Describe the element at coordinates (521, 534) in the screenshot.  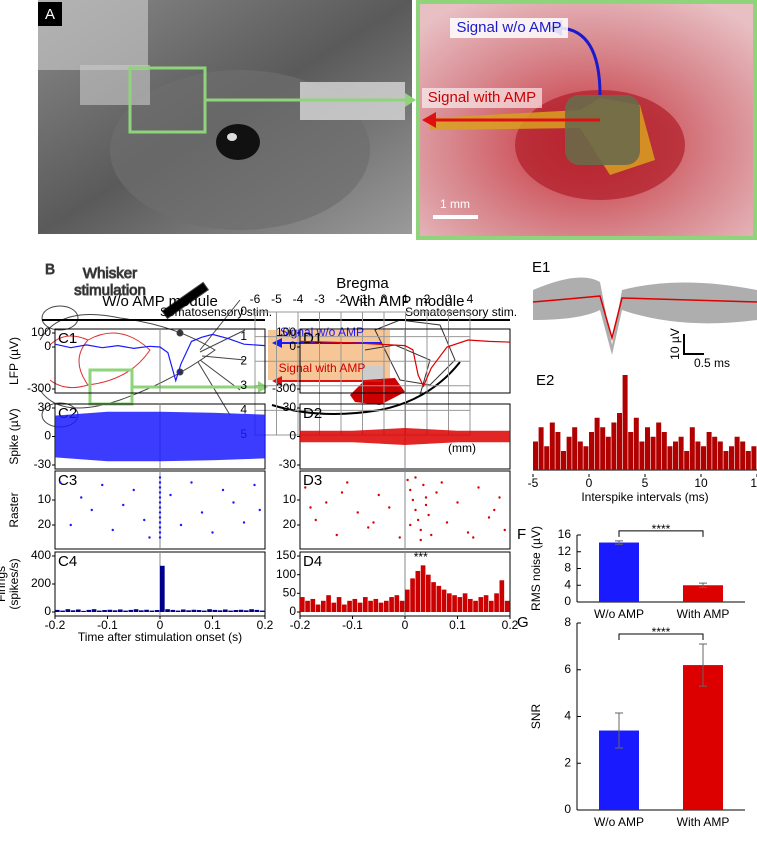
I see `panel-label: F` at that location.